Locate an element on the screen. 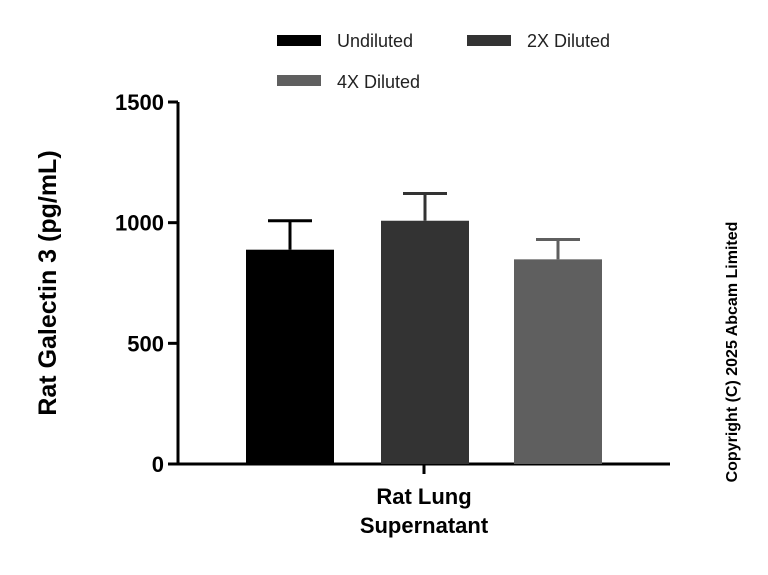 The height and width of the screenshot is (575, 768). x-category-label: Supernatant is located at coordinates (424, 525).